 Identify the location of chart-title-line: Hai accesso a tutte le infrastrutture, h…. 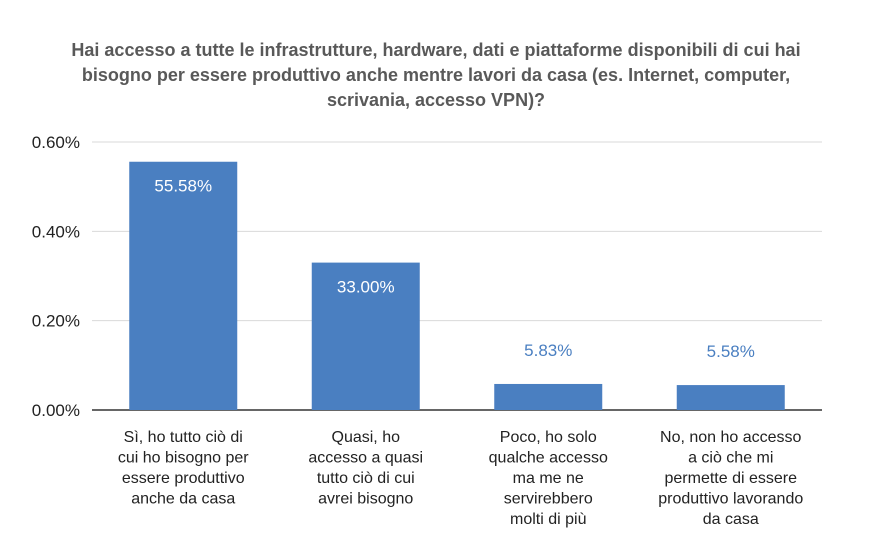
(436, 50).